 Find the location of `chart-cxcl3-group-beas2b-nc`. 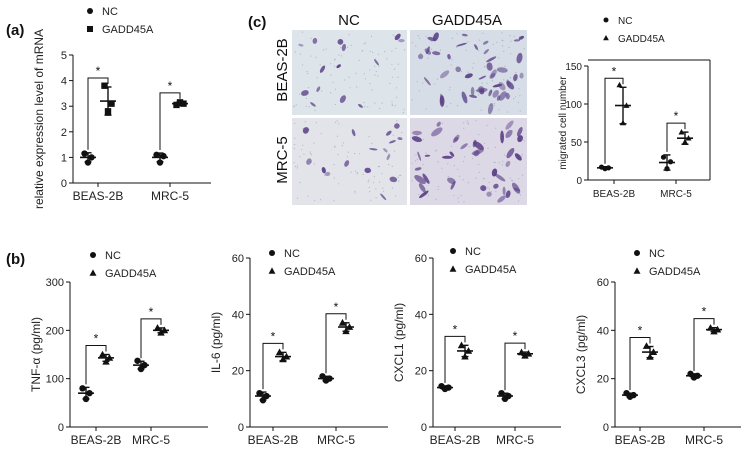

chart-cxcl3-group-beas2b-nc is located at coordinates (630, 394).